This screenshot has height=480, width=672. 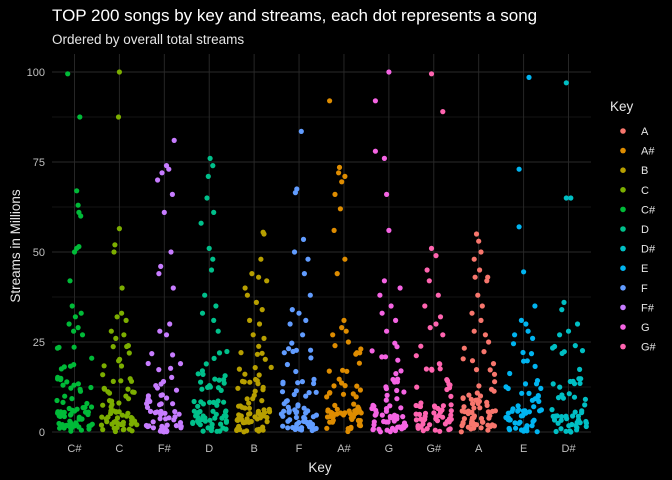 I want to click on legend-label: B, so click(x=644, y=171).